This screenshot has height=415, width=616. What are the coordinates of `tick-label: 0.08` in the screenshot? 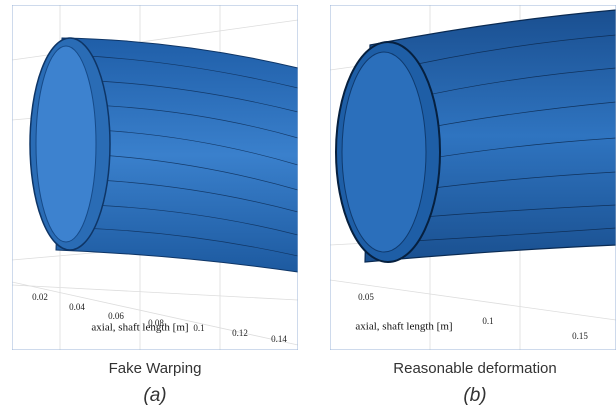 It's located at (156, 323).